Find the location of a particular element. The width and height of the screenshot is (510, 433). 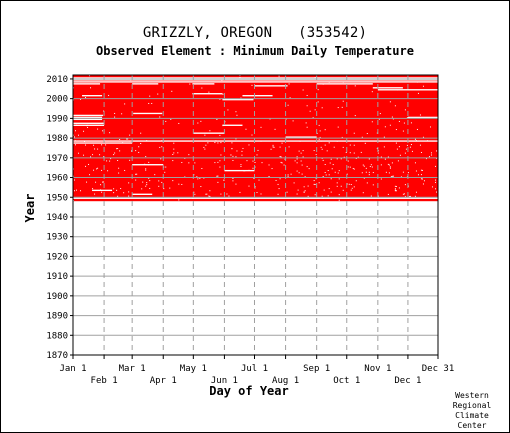

x-tick-label: Sep 1 is located at coordinates (316, 369).